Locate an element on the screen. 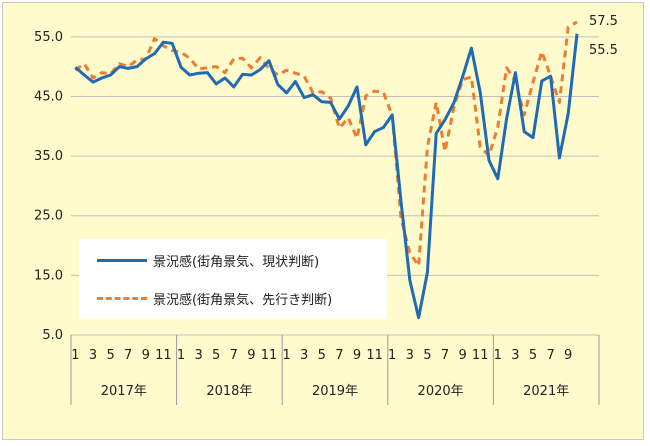  legend-item-current: 景況感(街角景気、現状判断) is located at coordinates (199, 260).